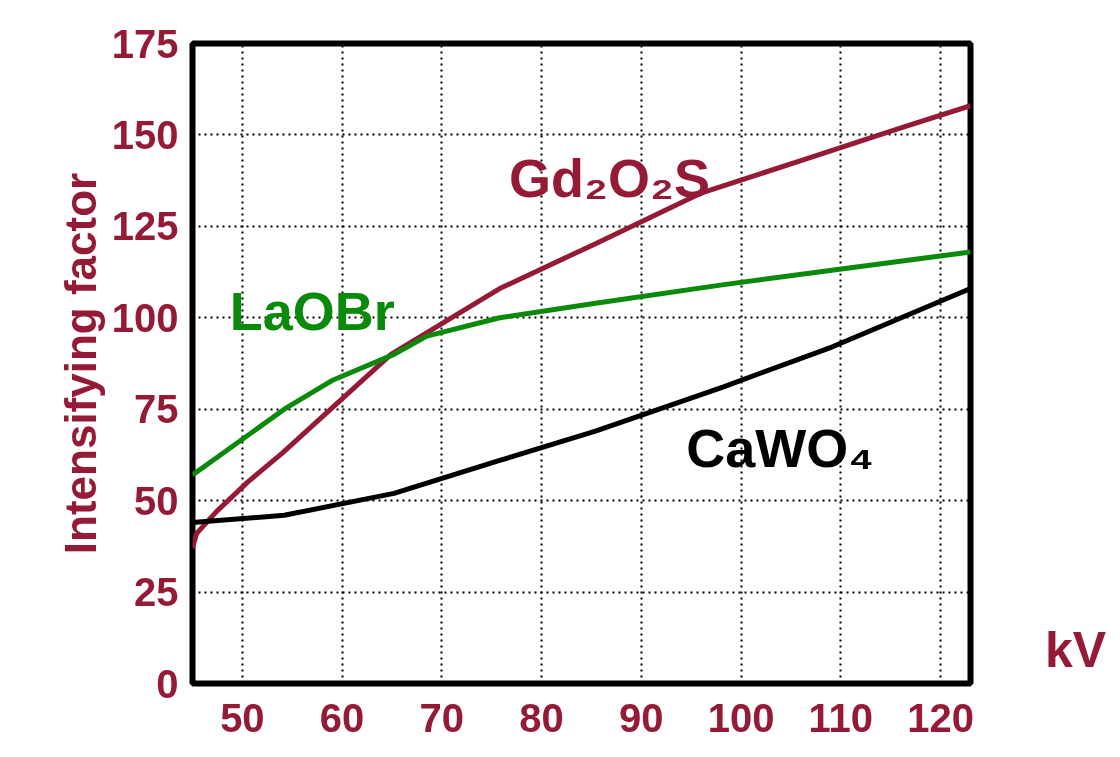 This screenshot has width=1120, height=757. Describe the element at coordinates (609, 177) in the screenshot. I see `series-label: Gd₂O₂S` at that location.